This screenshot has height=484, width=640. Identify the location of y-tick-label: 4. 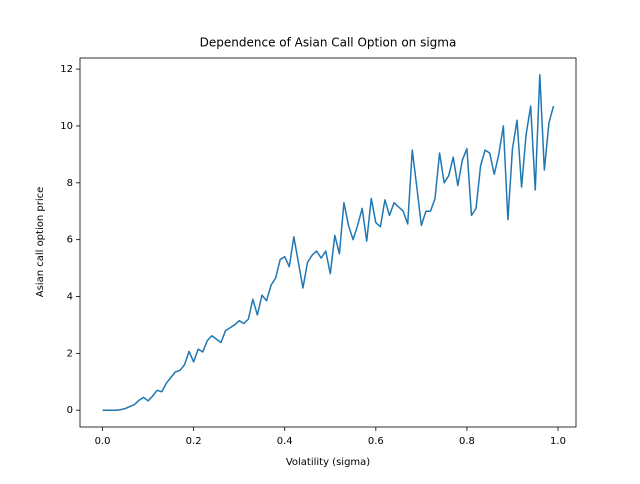
(70, 297).